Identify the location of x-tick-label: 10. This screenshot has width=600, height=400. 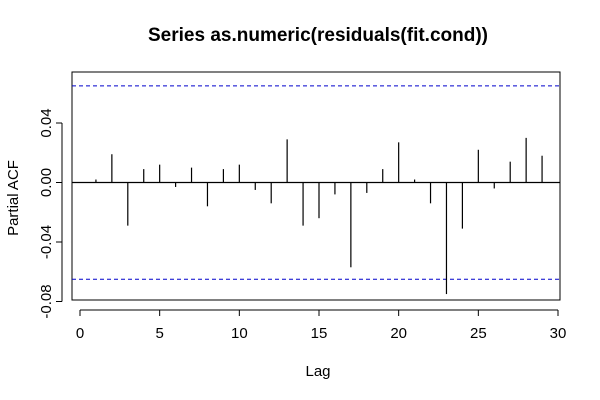
(239, 333).